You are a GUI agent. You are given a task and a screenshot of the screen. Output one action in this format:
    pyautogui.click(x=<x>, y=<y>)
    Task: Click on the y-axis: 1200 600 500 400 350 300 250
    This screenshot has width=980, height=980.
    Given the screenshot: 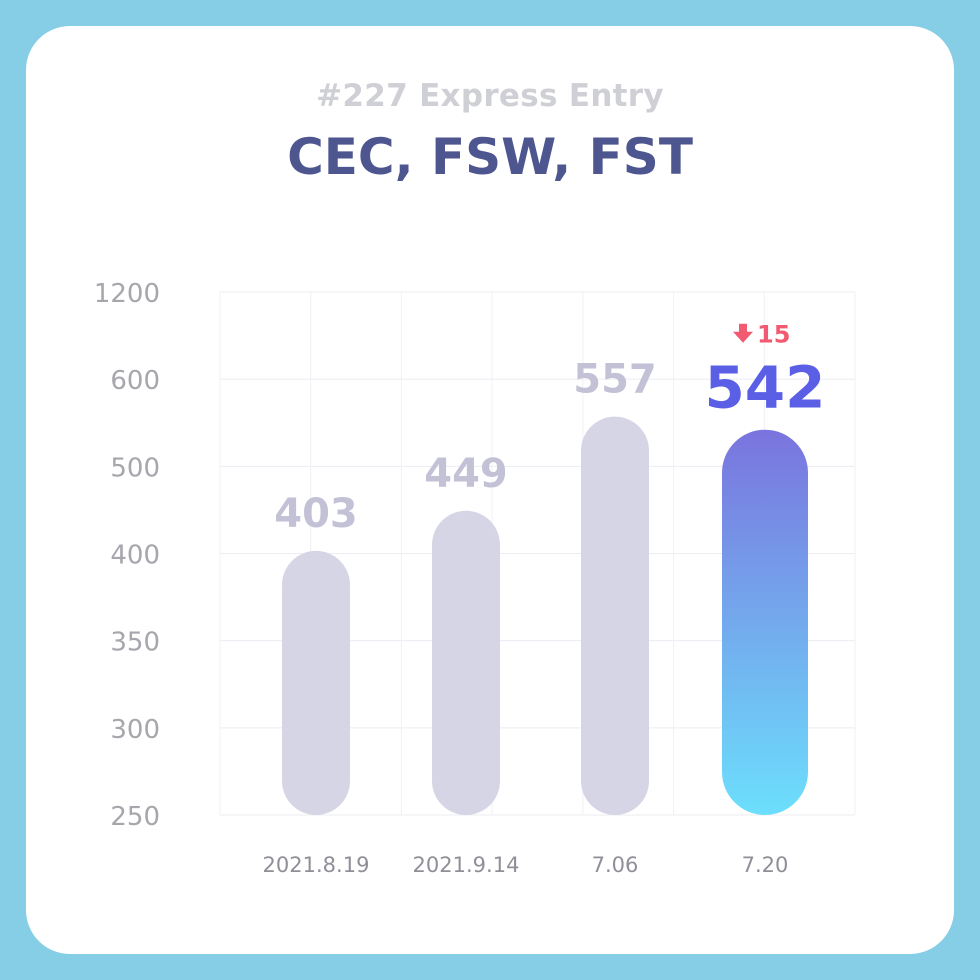 What is the action you would take?
    pyautogui.click(x=127, y=555)
    